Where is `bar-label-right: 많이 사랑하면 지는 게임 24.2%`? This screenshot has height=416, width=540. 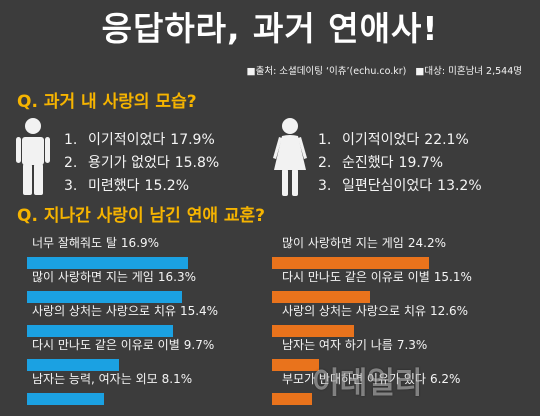 bar-label-right: 많이 사랑하면 지는 게임 24.2% is located at coordinates (364, 243).